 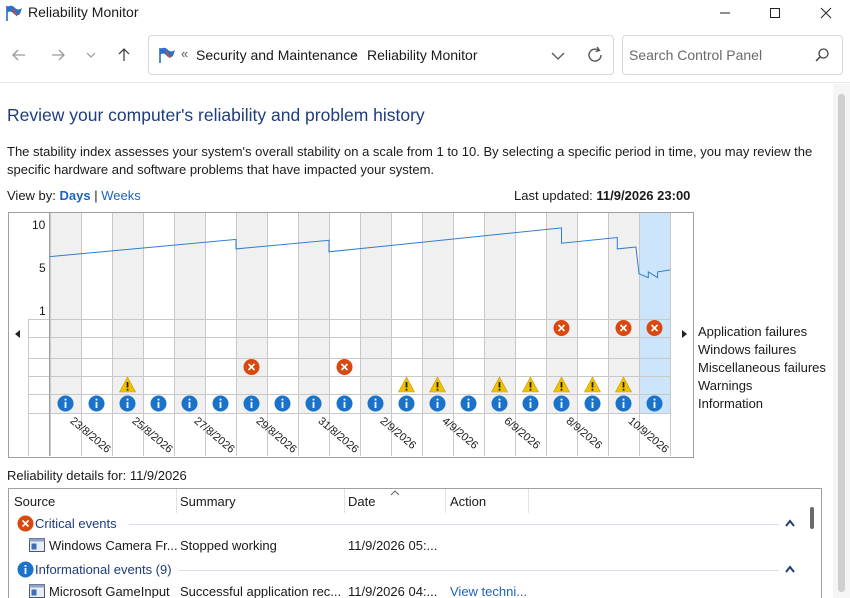 I want to click on view-days-link: Days, so click(x=75, y=195).